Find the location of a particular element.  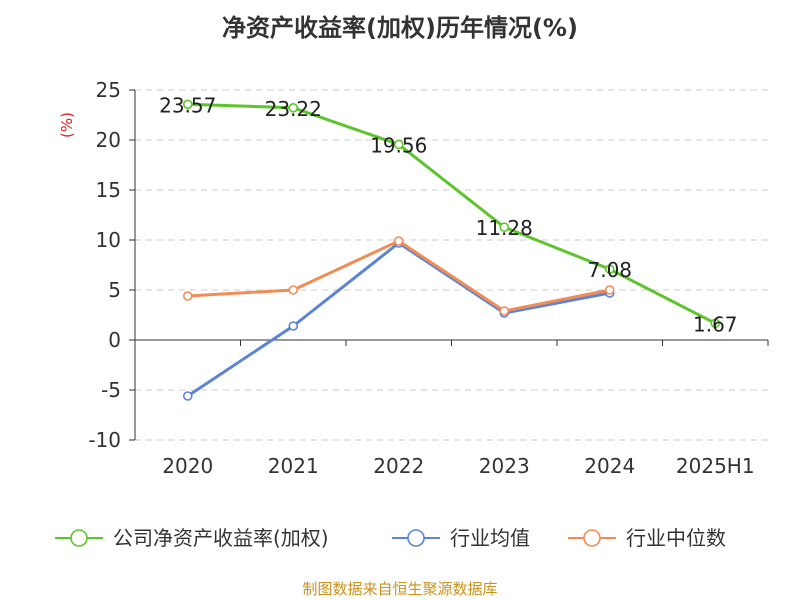

data-label: 1.67 is located at coordinates (715, 324).